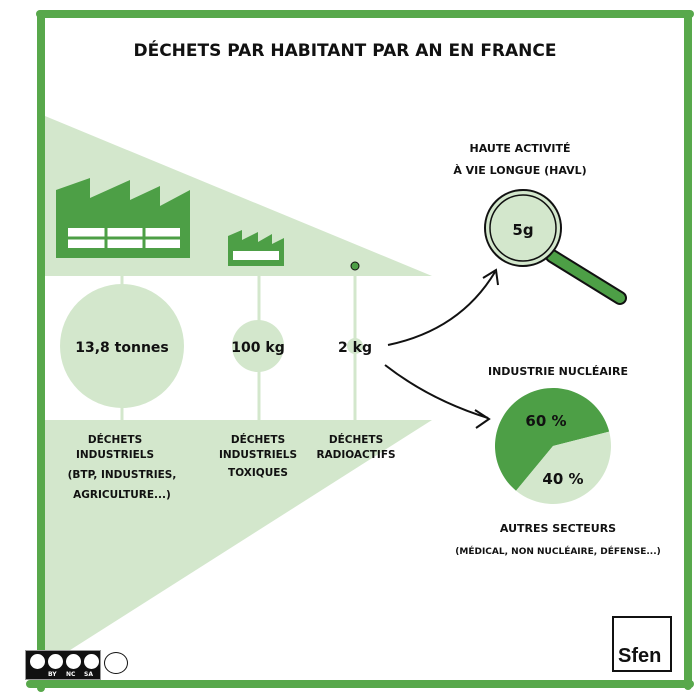 The height and width of the screenshot is (700, 700). What do you see at coordinates (558, 528) in the screenshot?
I see `other-sectors-title: AUTRES SECTEURS` at bounding box center [558, 528].